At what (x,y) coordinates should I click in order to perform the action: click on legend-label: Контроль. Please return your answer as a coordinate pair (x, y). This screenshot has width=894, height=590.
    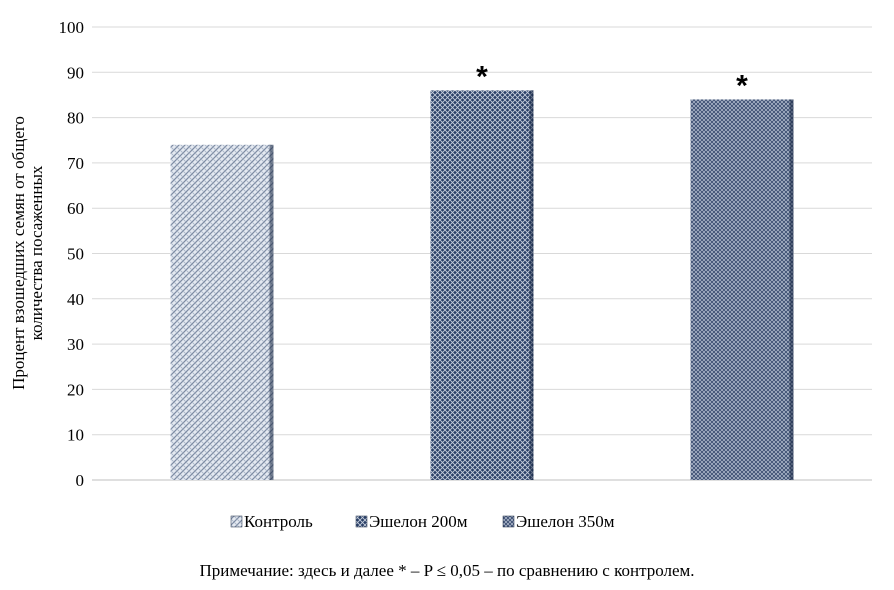
    Looking at the image, I should click on (278, 521).